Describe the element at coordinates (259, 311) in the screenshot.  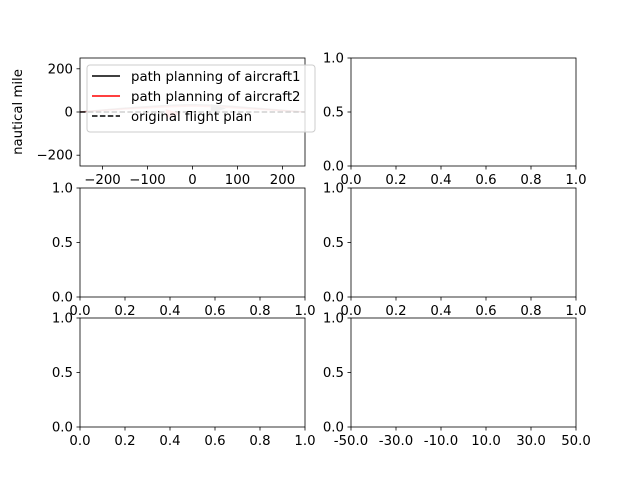
I see `subplot-3-xtick-label: 0.8` at that location.